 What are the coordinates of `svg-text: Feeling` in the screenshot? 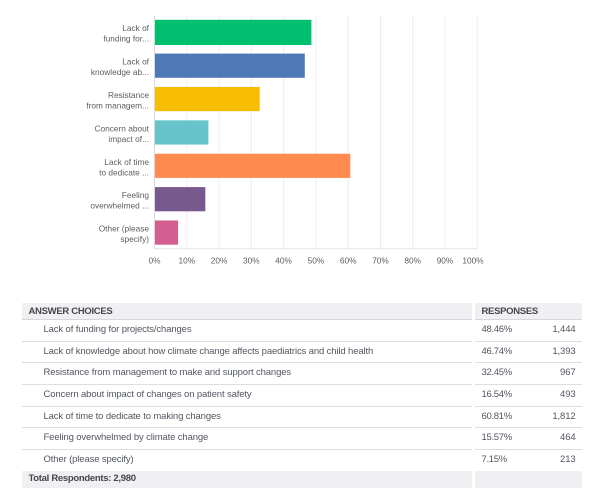 It's located at (136, 195).